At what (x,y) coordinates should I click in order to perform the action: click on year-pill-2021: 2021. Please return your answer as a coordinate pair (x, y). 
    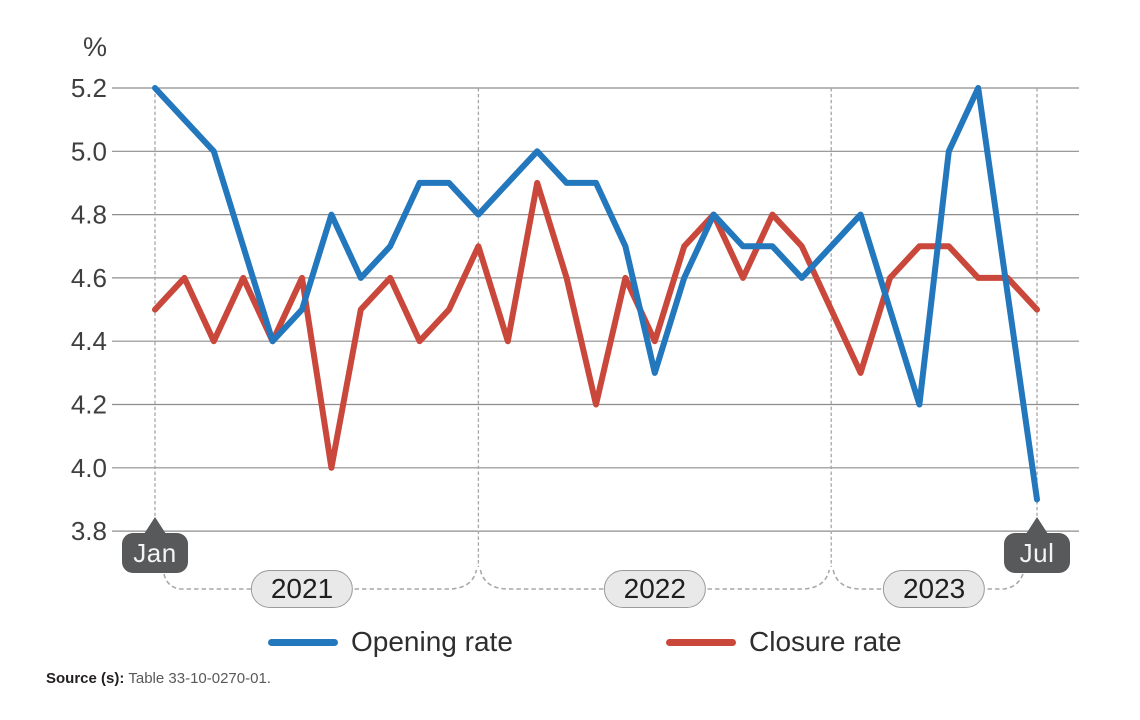
    Looking at the image, I should click on (302, 589).